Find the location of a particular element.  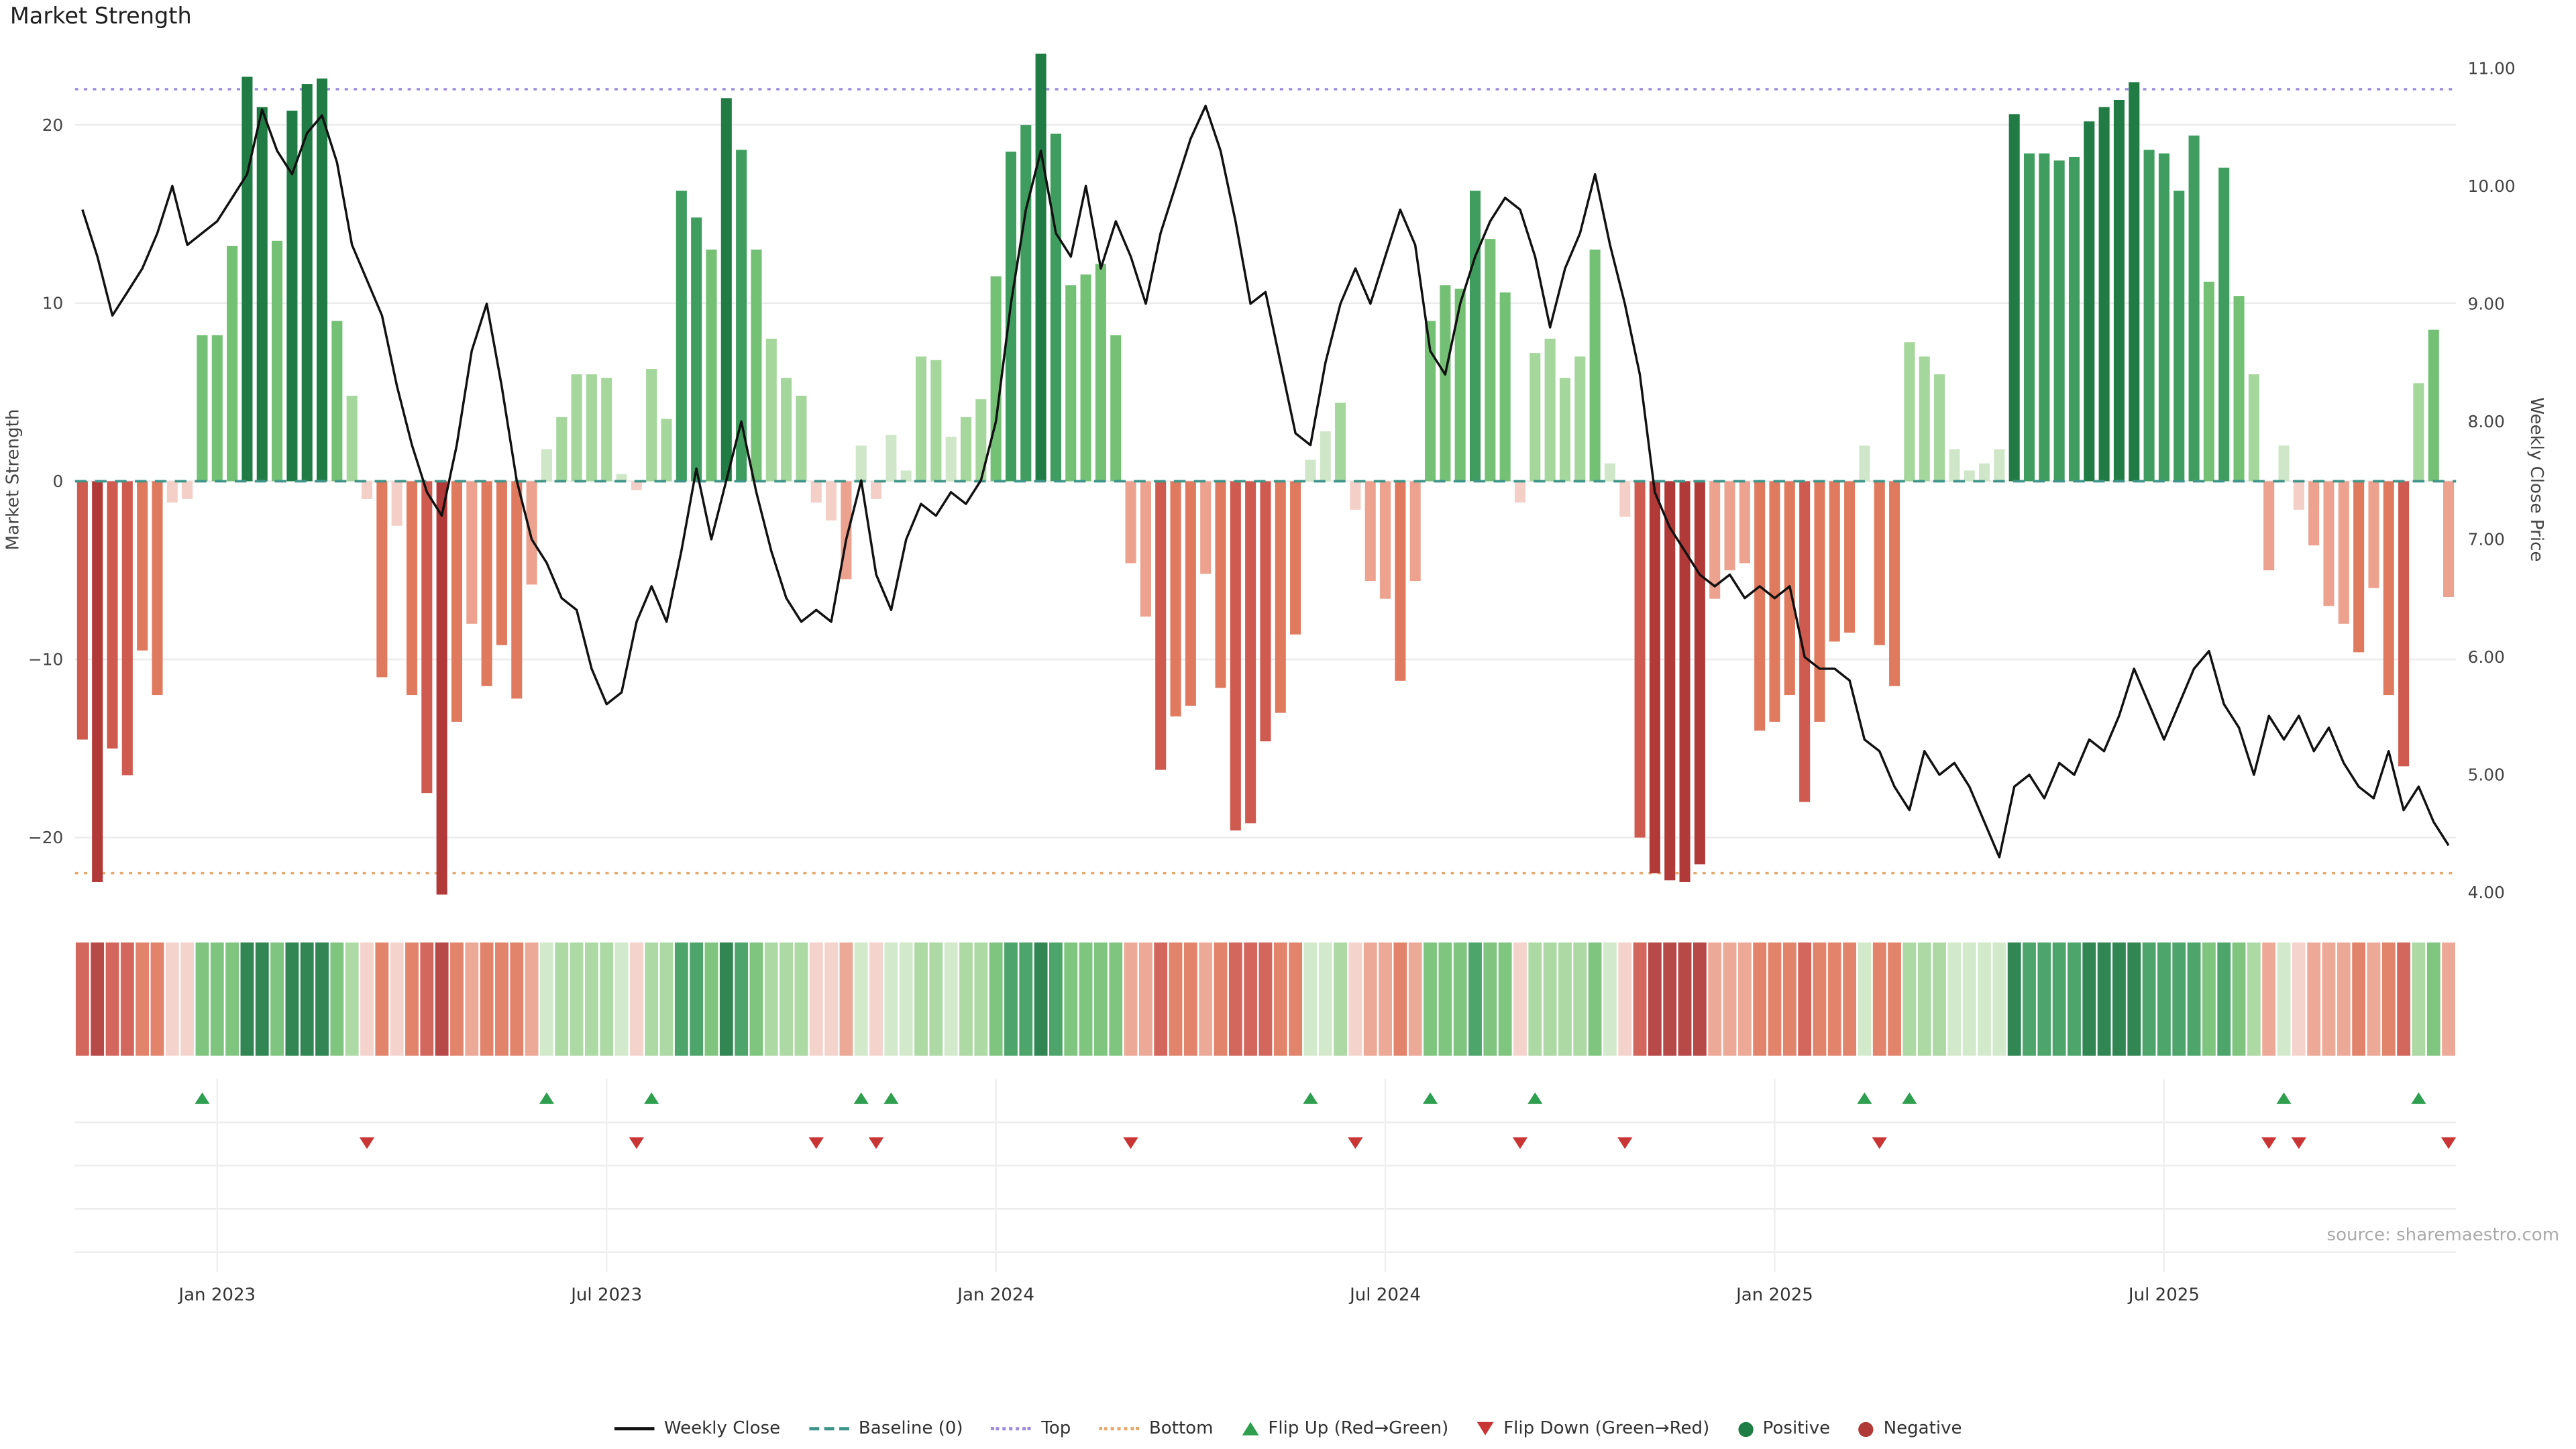

legend-item: Positive is located at coordinates (1783, 1429).